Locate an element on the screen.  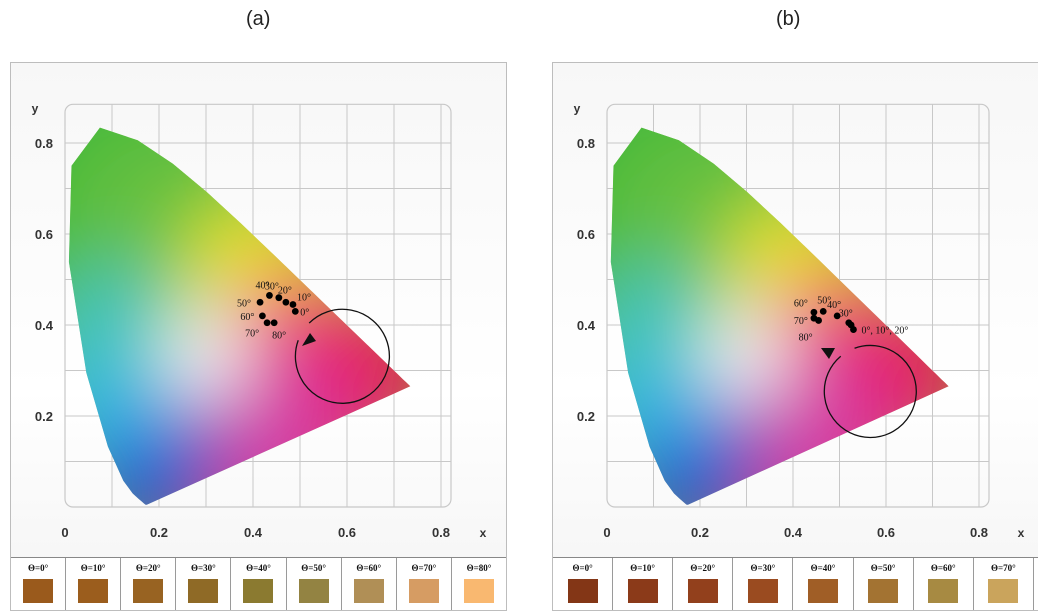
swatch-label: Θ=10° is located at coordinates (93, 568).